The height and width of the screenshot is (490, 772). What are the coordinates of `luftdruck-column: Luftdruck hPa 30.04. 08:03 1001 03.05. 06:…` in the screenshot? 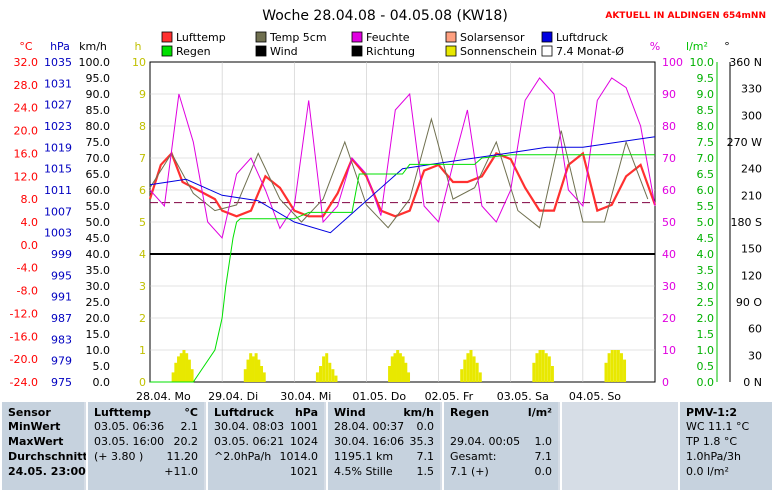 It's located at (265, 446).